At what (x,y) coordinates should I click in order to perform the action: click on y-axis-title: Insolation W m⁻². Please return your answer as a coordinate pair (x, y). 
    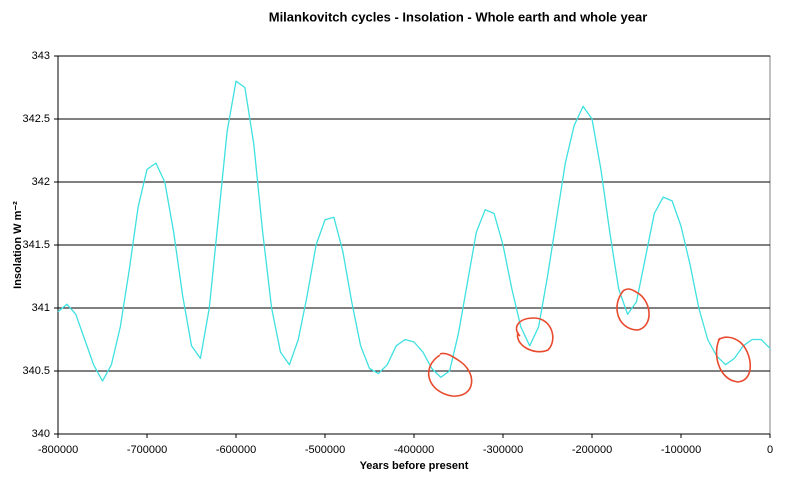
    Looking at the image, I should click on (18, 245).